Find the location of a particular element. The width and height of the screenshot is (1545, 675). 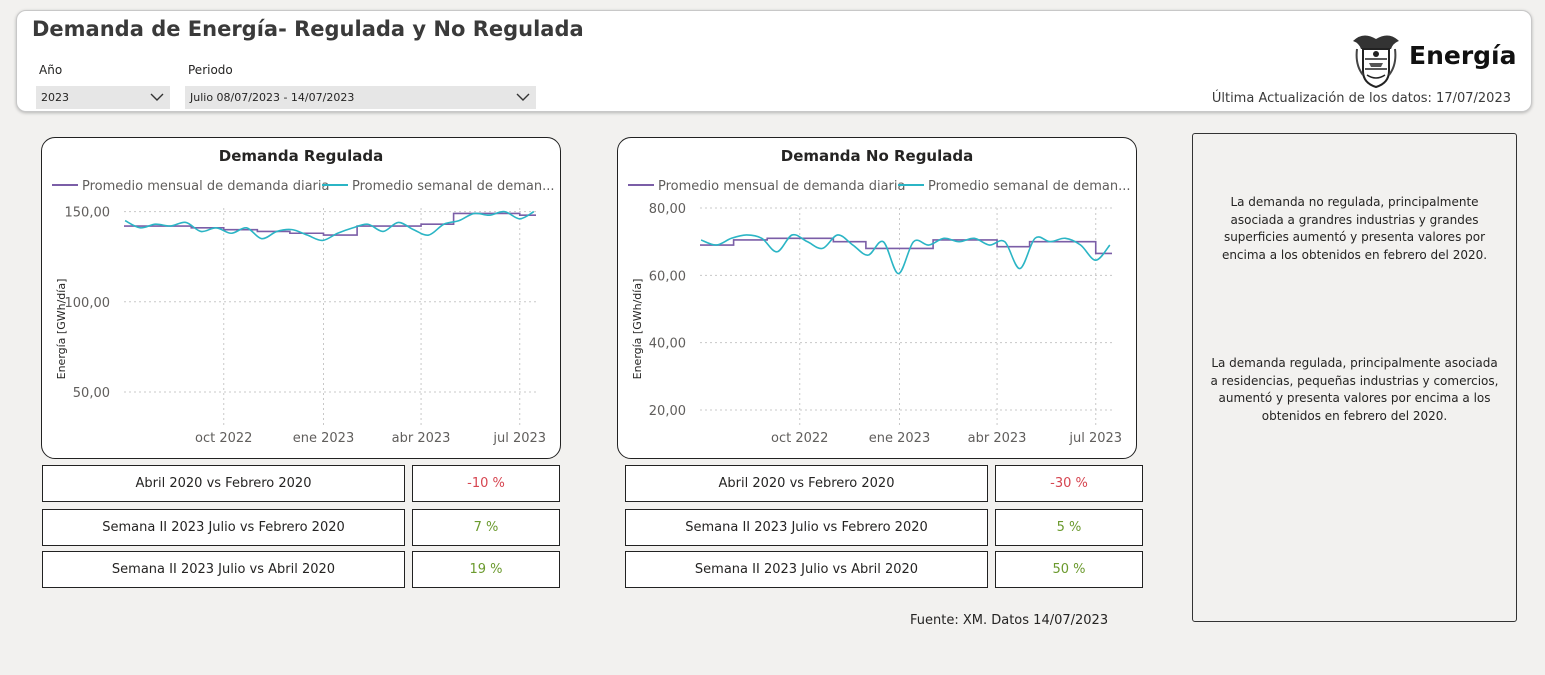

regulada-kpi-label: Abril 2020 vs Febrero 2020 is located at coordinates (223, 483).